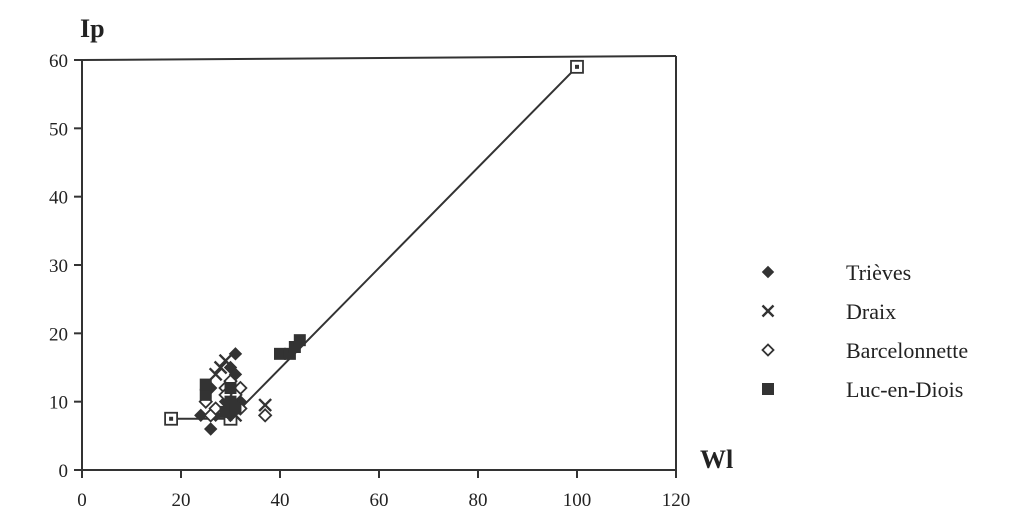 The width and height of the screenshot is (1024, 519). What do you see at coordinates (181, 500) in the screenshot?
I see `x-tick-label: 20` at bounding box center [181, 500].